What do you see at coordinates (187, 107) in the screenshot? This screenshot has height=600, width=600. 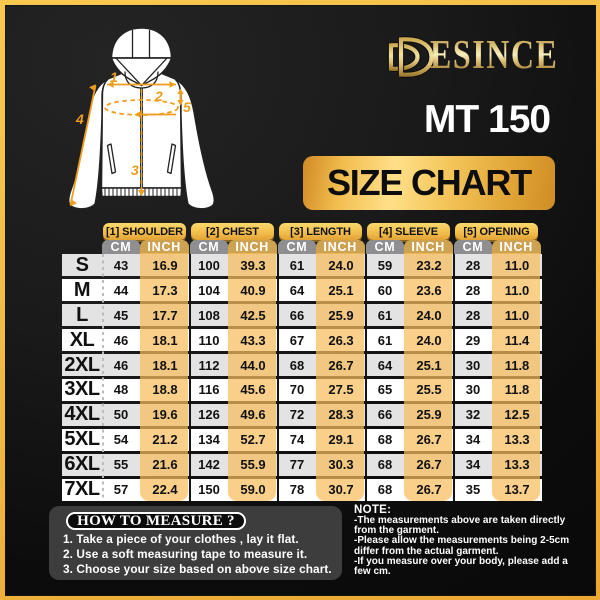 I see `svg-text: 5` at bounding box center [187, 107].